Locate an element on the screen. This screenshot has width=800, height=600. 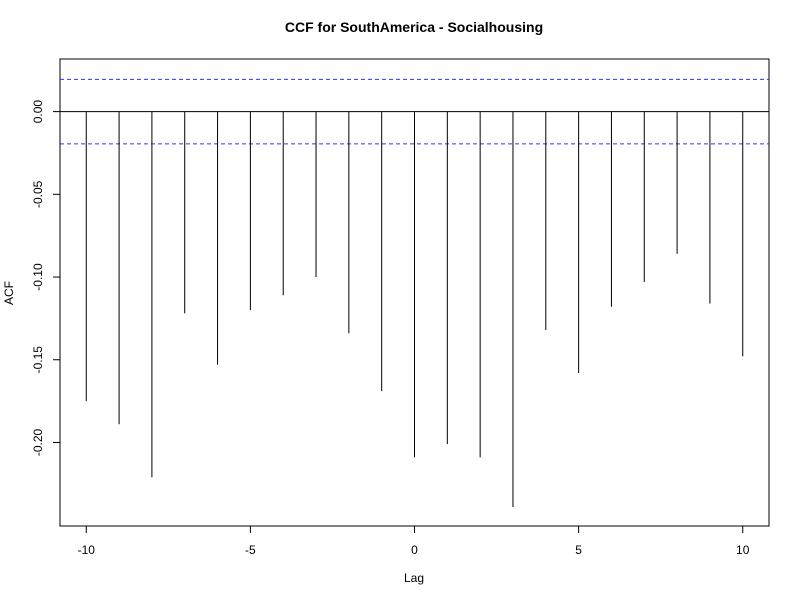
y-tick-label: -0.20 is located at coordinates (38, 442).